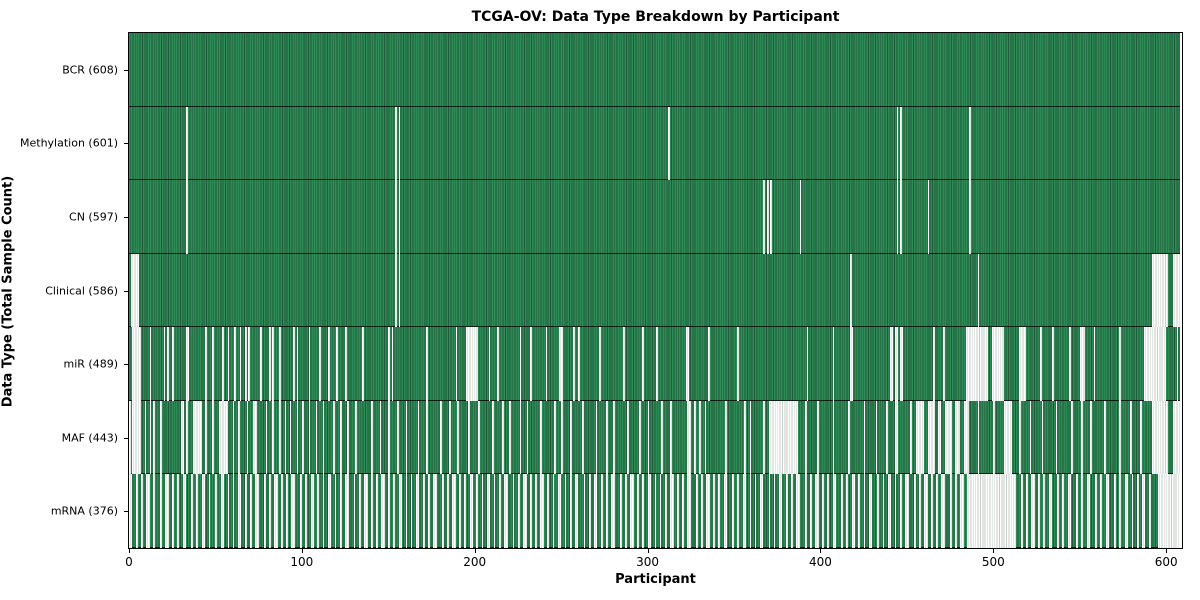 The image size is (1200, 600). I want to click on x-tick-label-200: 200, so click(475, 562).